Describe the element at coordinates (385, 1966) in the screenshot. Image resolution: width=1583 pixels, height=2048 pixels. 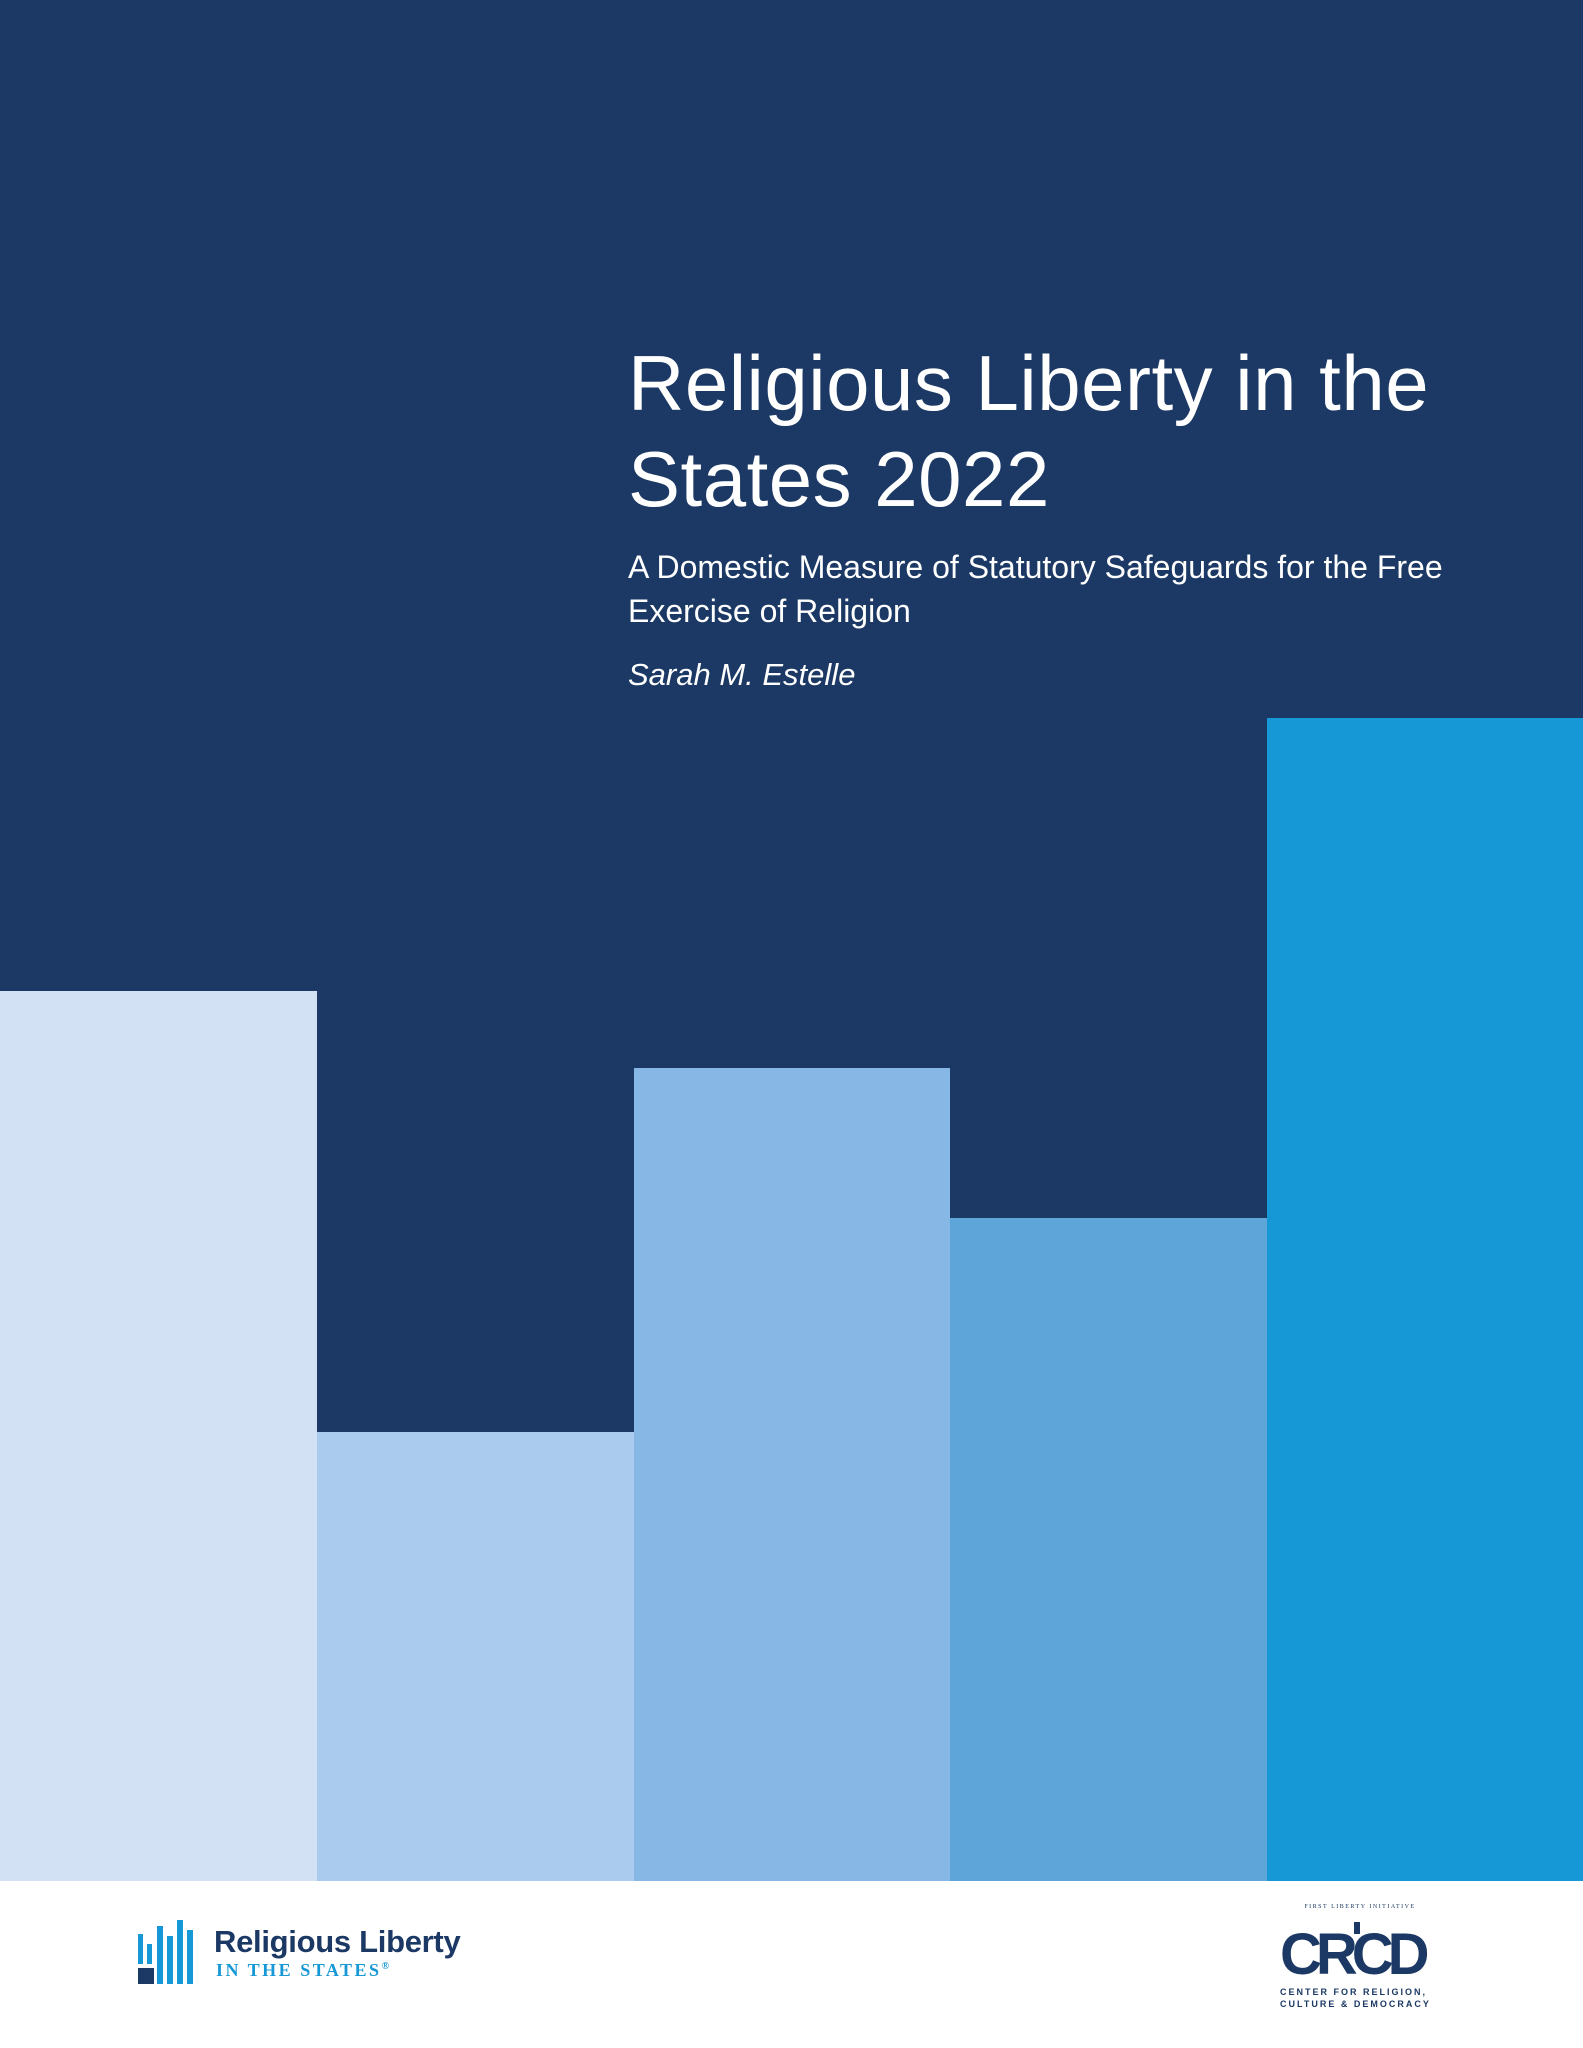
I see `registered-mark: ®` at that location.